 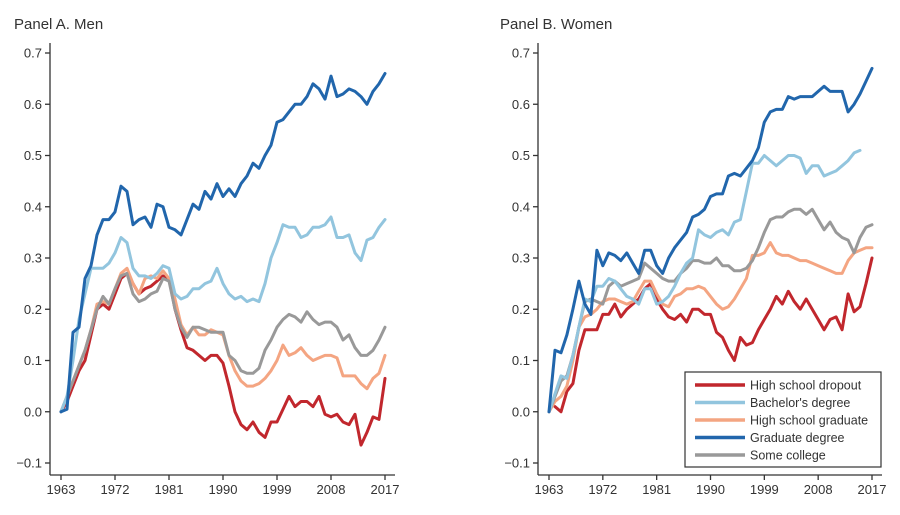 I want to click on legend-label: High school graduate, so click(x=809, y=421).